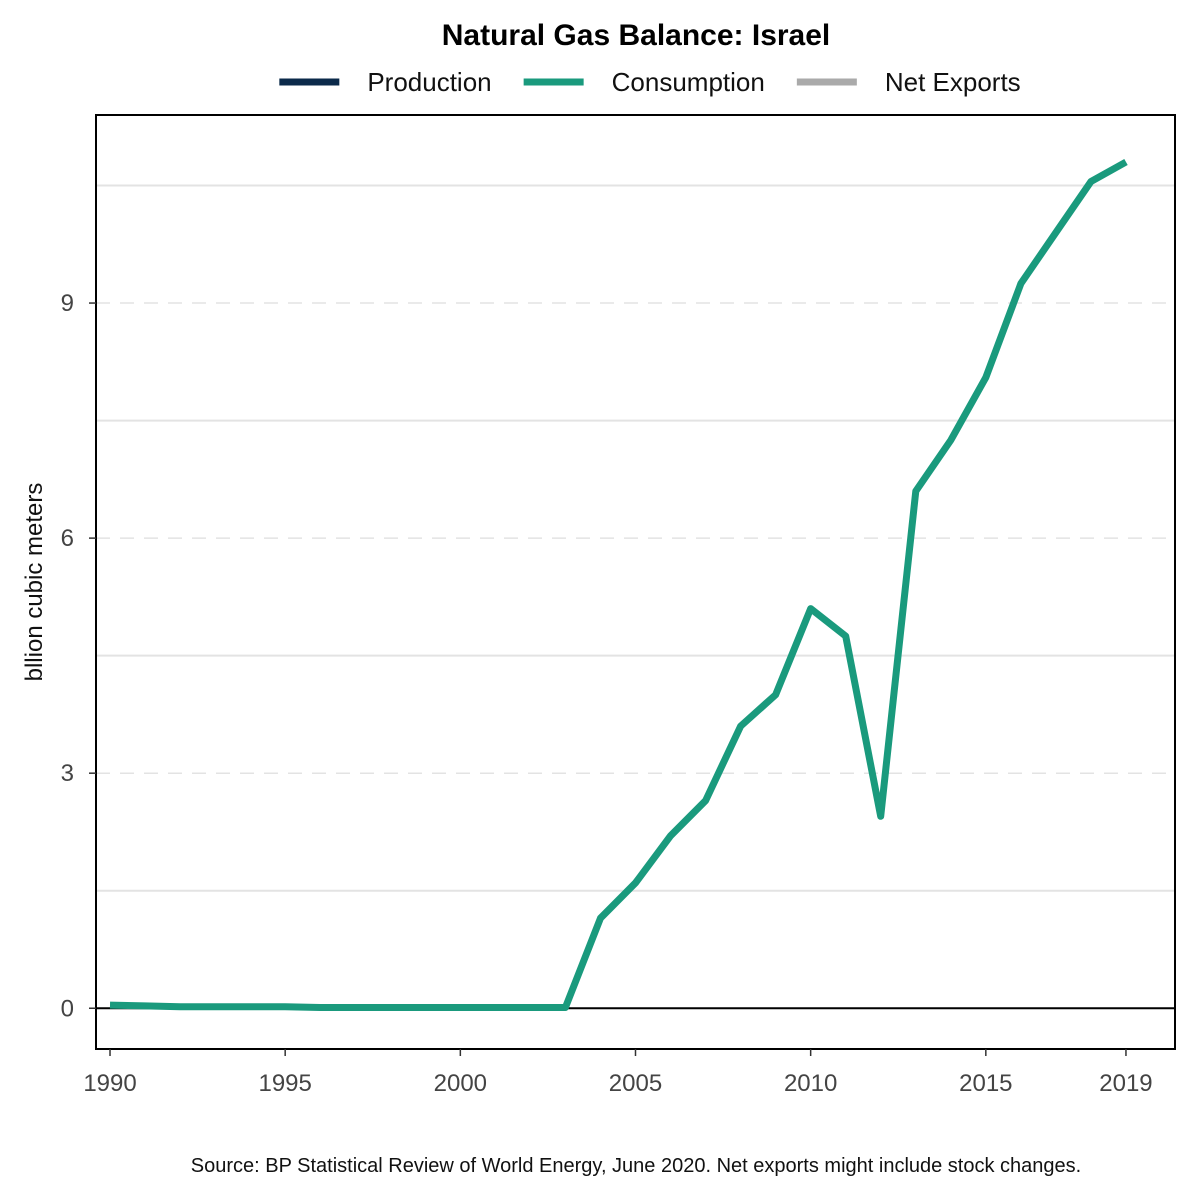 This screenshot has width=1200, height=1200. What do you see at coordinates (109, 1083) in the screenshot?
I see `x-tick-label-0: 1990` at bounding box center [109, 1083].